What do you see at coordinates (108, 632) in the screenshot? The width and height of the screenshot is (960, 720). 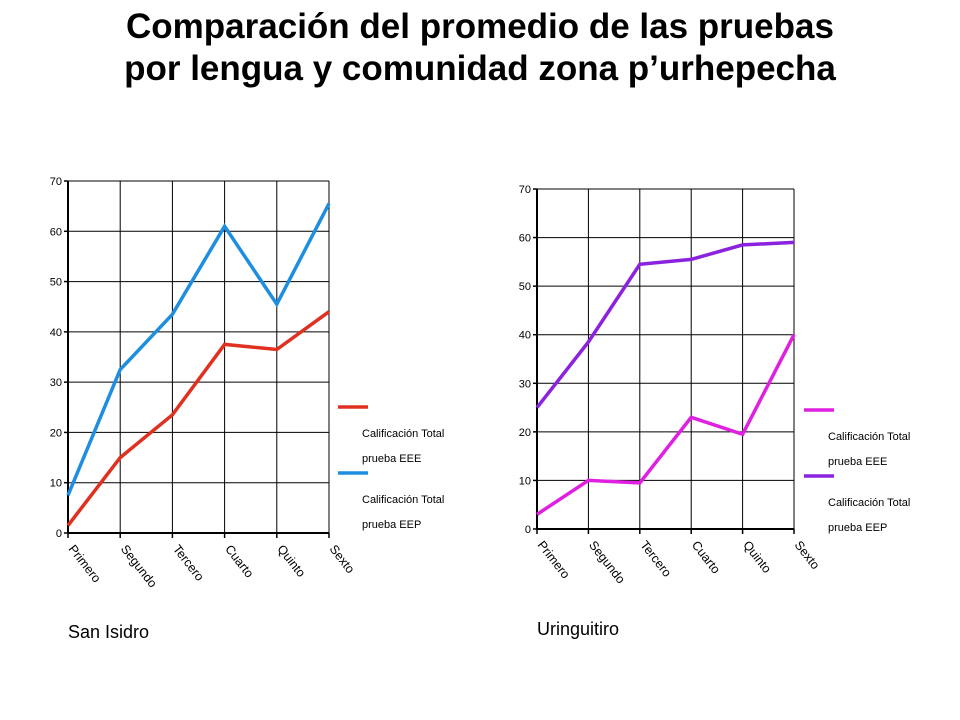 I see `chart-subtitle: San Isidro` at bounding box center [108, 632].